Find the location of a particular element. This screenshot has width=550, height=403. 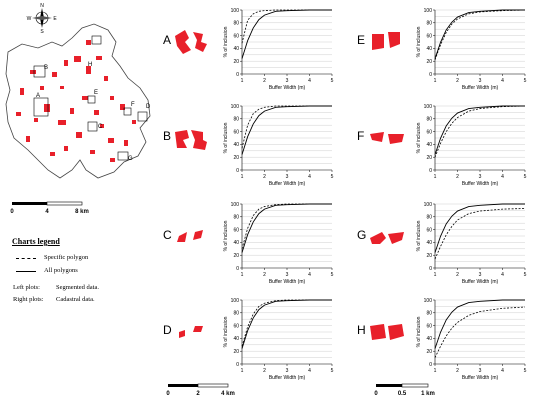

map-marker-e: E is located at coordinates (96, 93).